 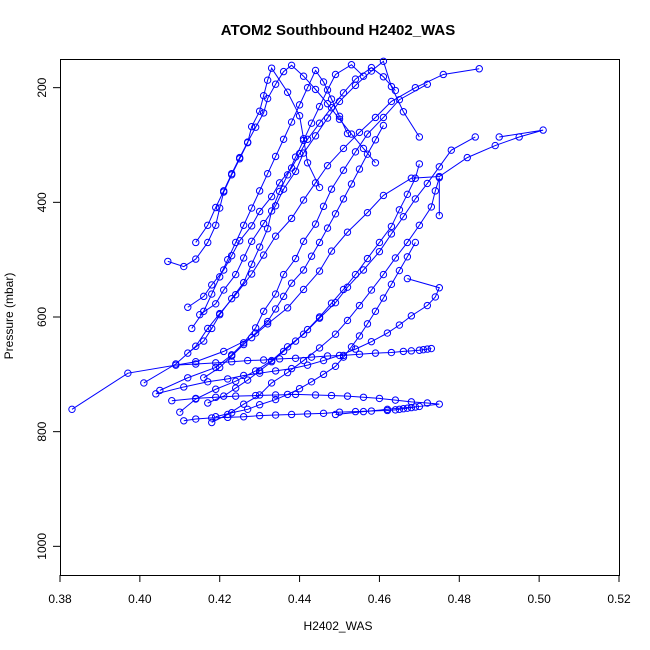 What do you see at coordinates (380, 599) in the screenshot?
I see `x-axis-tick-label: 0.46` at bounding box center [380, 599].